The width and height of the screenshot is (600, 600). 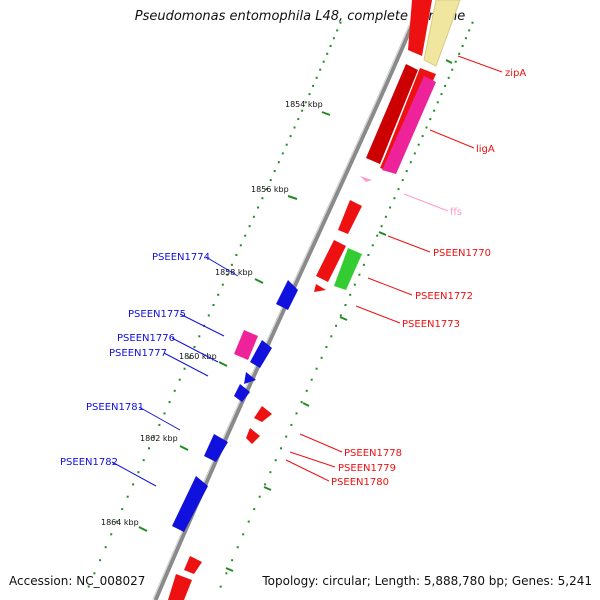 I want to click on gene-PSEEN1772, so click(x=338, y=266).